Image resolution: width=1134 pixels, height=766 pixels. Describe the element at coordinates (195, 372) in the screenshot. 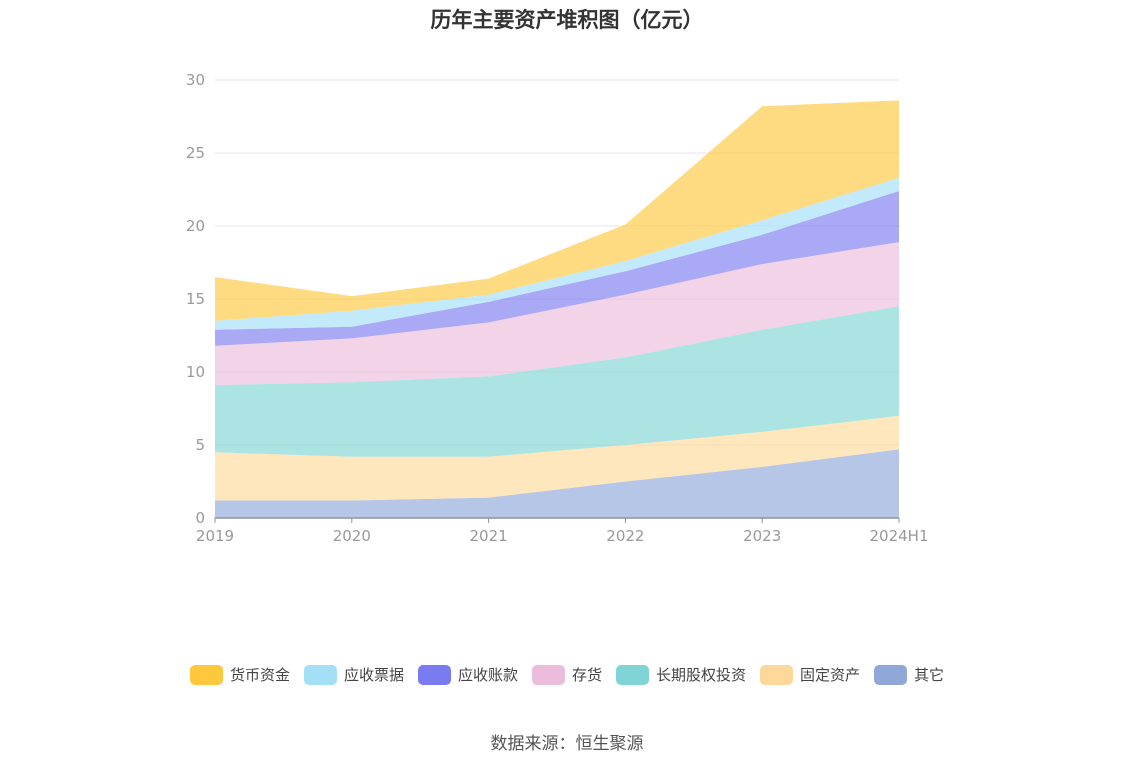

I see `y-tick-label: 10` at that location.